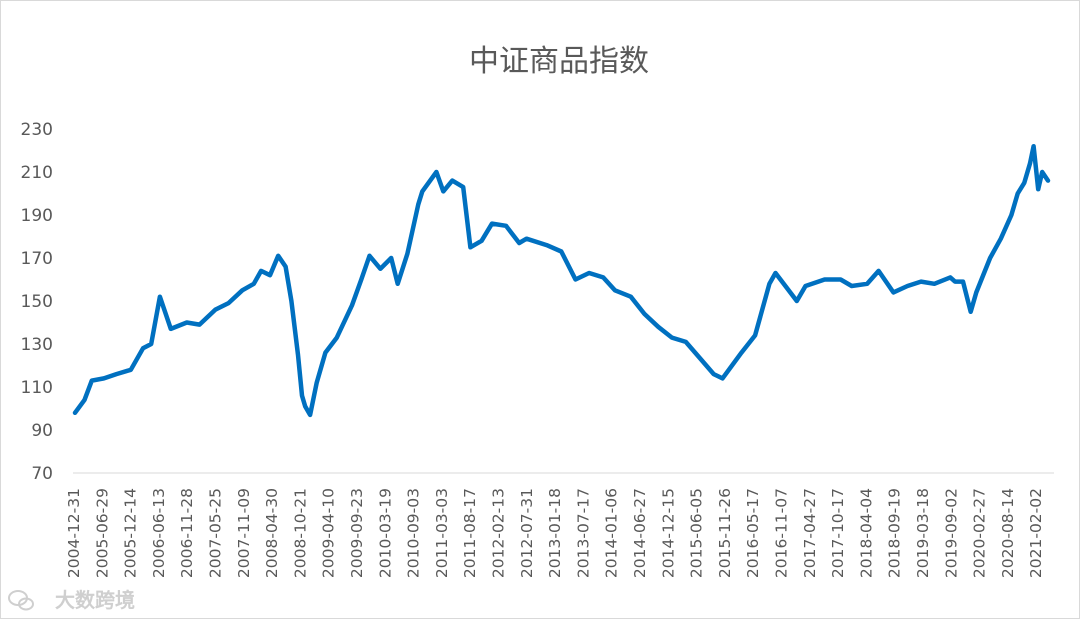 The image size is (1080, 623). What do you see at coordinates (37, 259) in the screenshot?
I see `y-tick-label: 170` at bounding box center [37, 259].